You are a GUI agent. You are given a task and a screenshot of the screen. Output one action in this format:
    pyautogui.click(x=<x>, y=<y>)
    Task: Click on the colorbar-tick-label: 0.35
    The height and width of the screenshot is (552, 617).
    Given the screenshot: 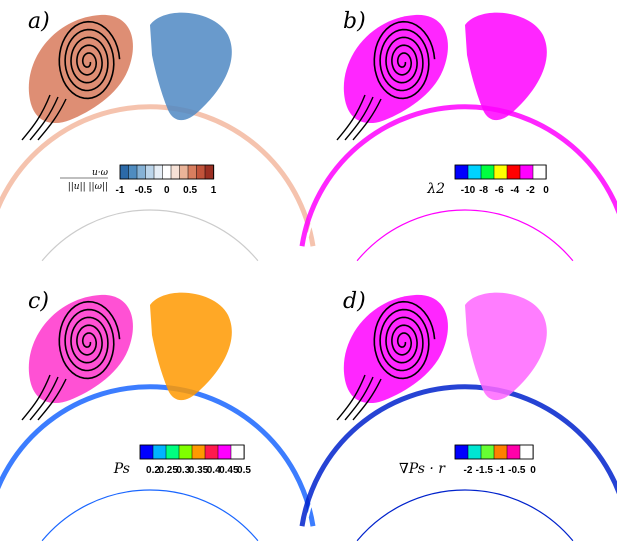 What is the action you would take?
    pyautogui.click(x=199, y=470)
    